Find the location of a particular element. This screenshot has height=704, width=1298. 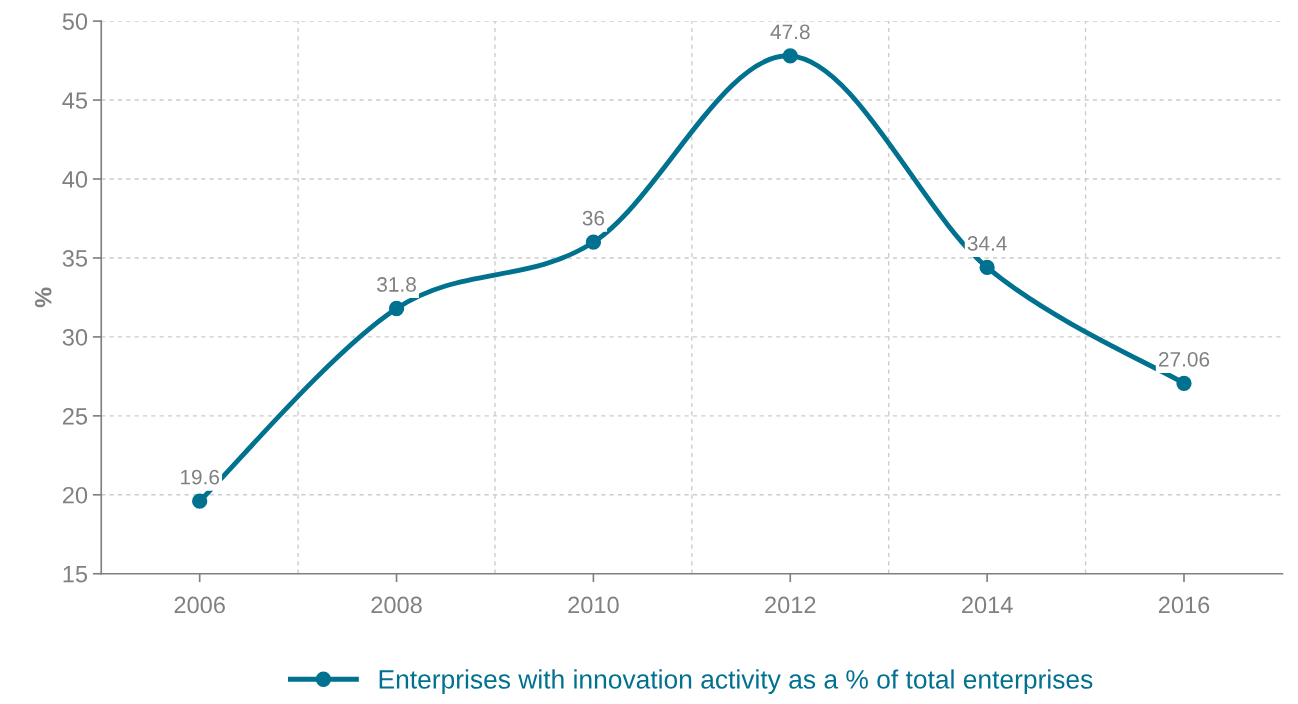

y-tick-label: 20 is located at coordinates (75, 495).